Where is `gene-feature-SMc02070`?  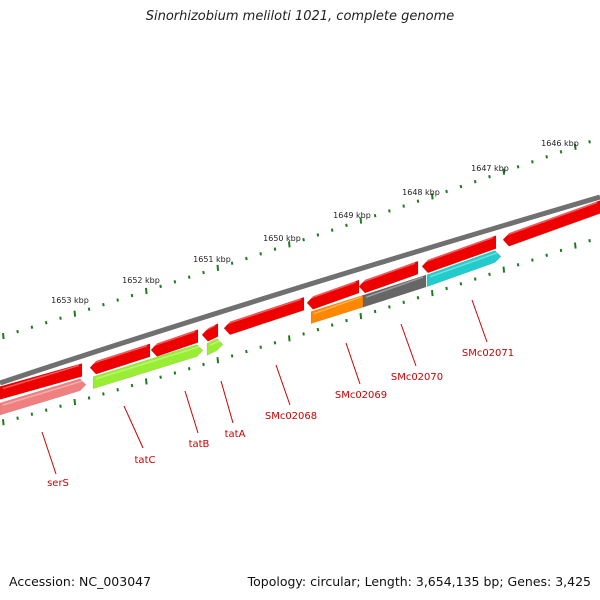
gene-feature-SMc02070 is located at coordinates (394, 291).